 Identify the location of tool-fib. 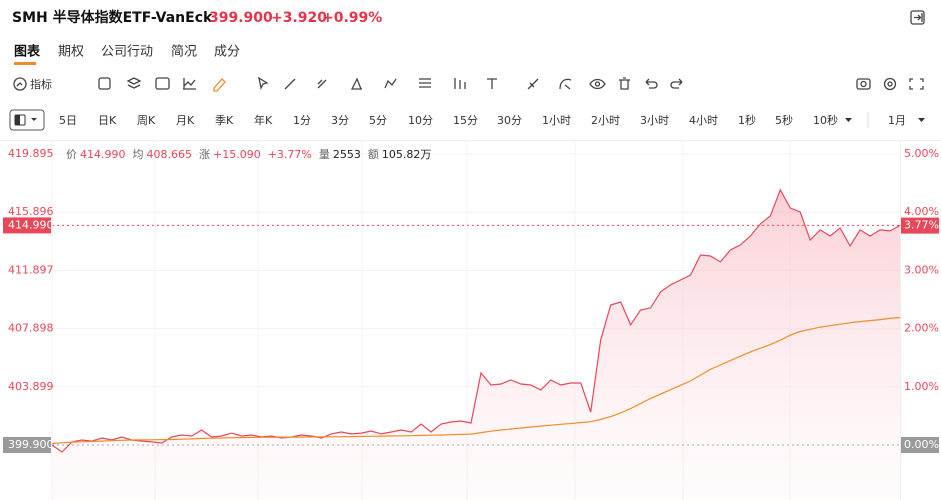
(425, 83).